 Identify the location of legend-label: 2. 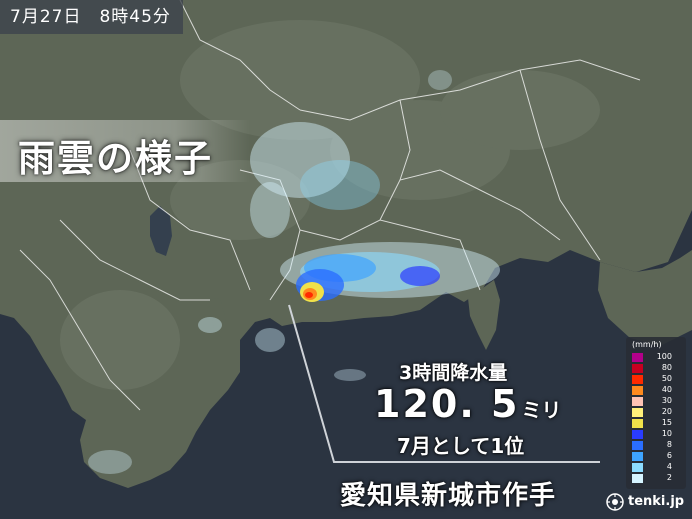
(669, 477).